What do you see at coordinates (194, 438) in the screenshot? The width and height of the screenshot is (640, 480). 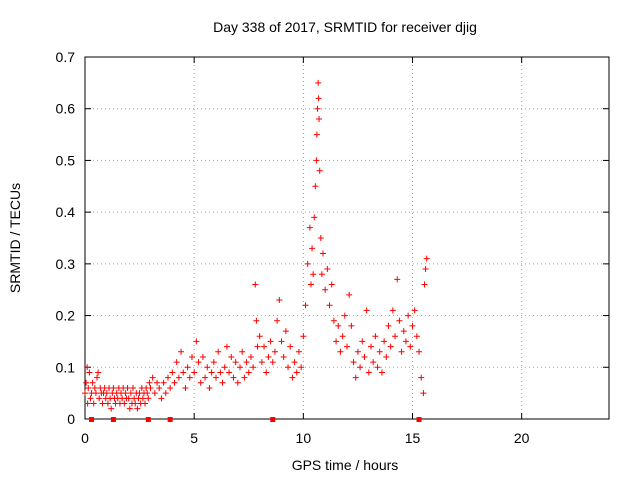 I see `x-tick-label: 5` at bounding box center [194, 438].